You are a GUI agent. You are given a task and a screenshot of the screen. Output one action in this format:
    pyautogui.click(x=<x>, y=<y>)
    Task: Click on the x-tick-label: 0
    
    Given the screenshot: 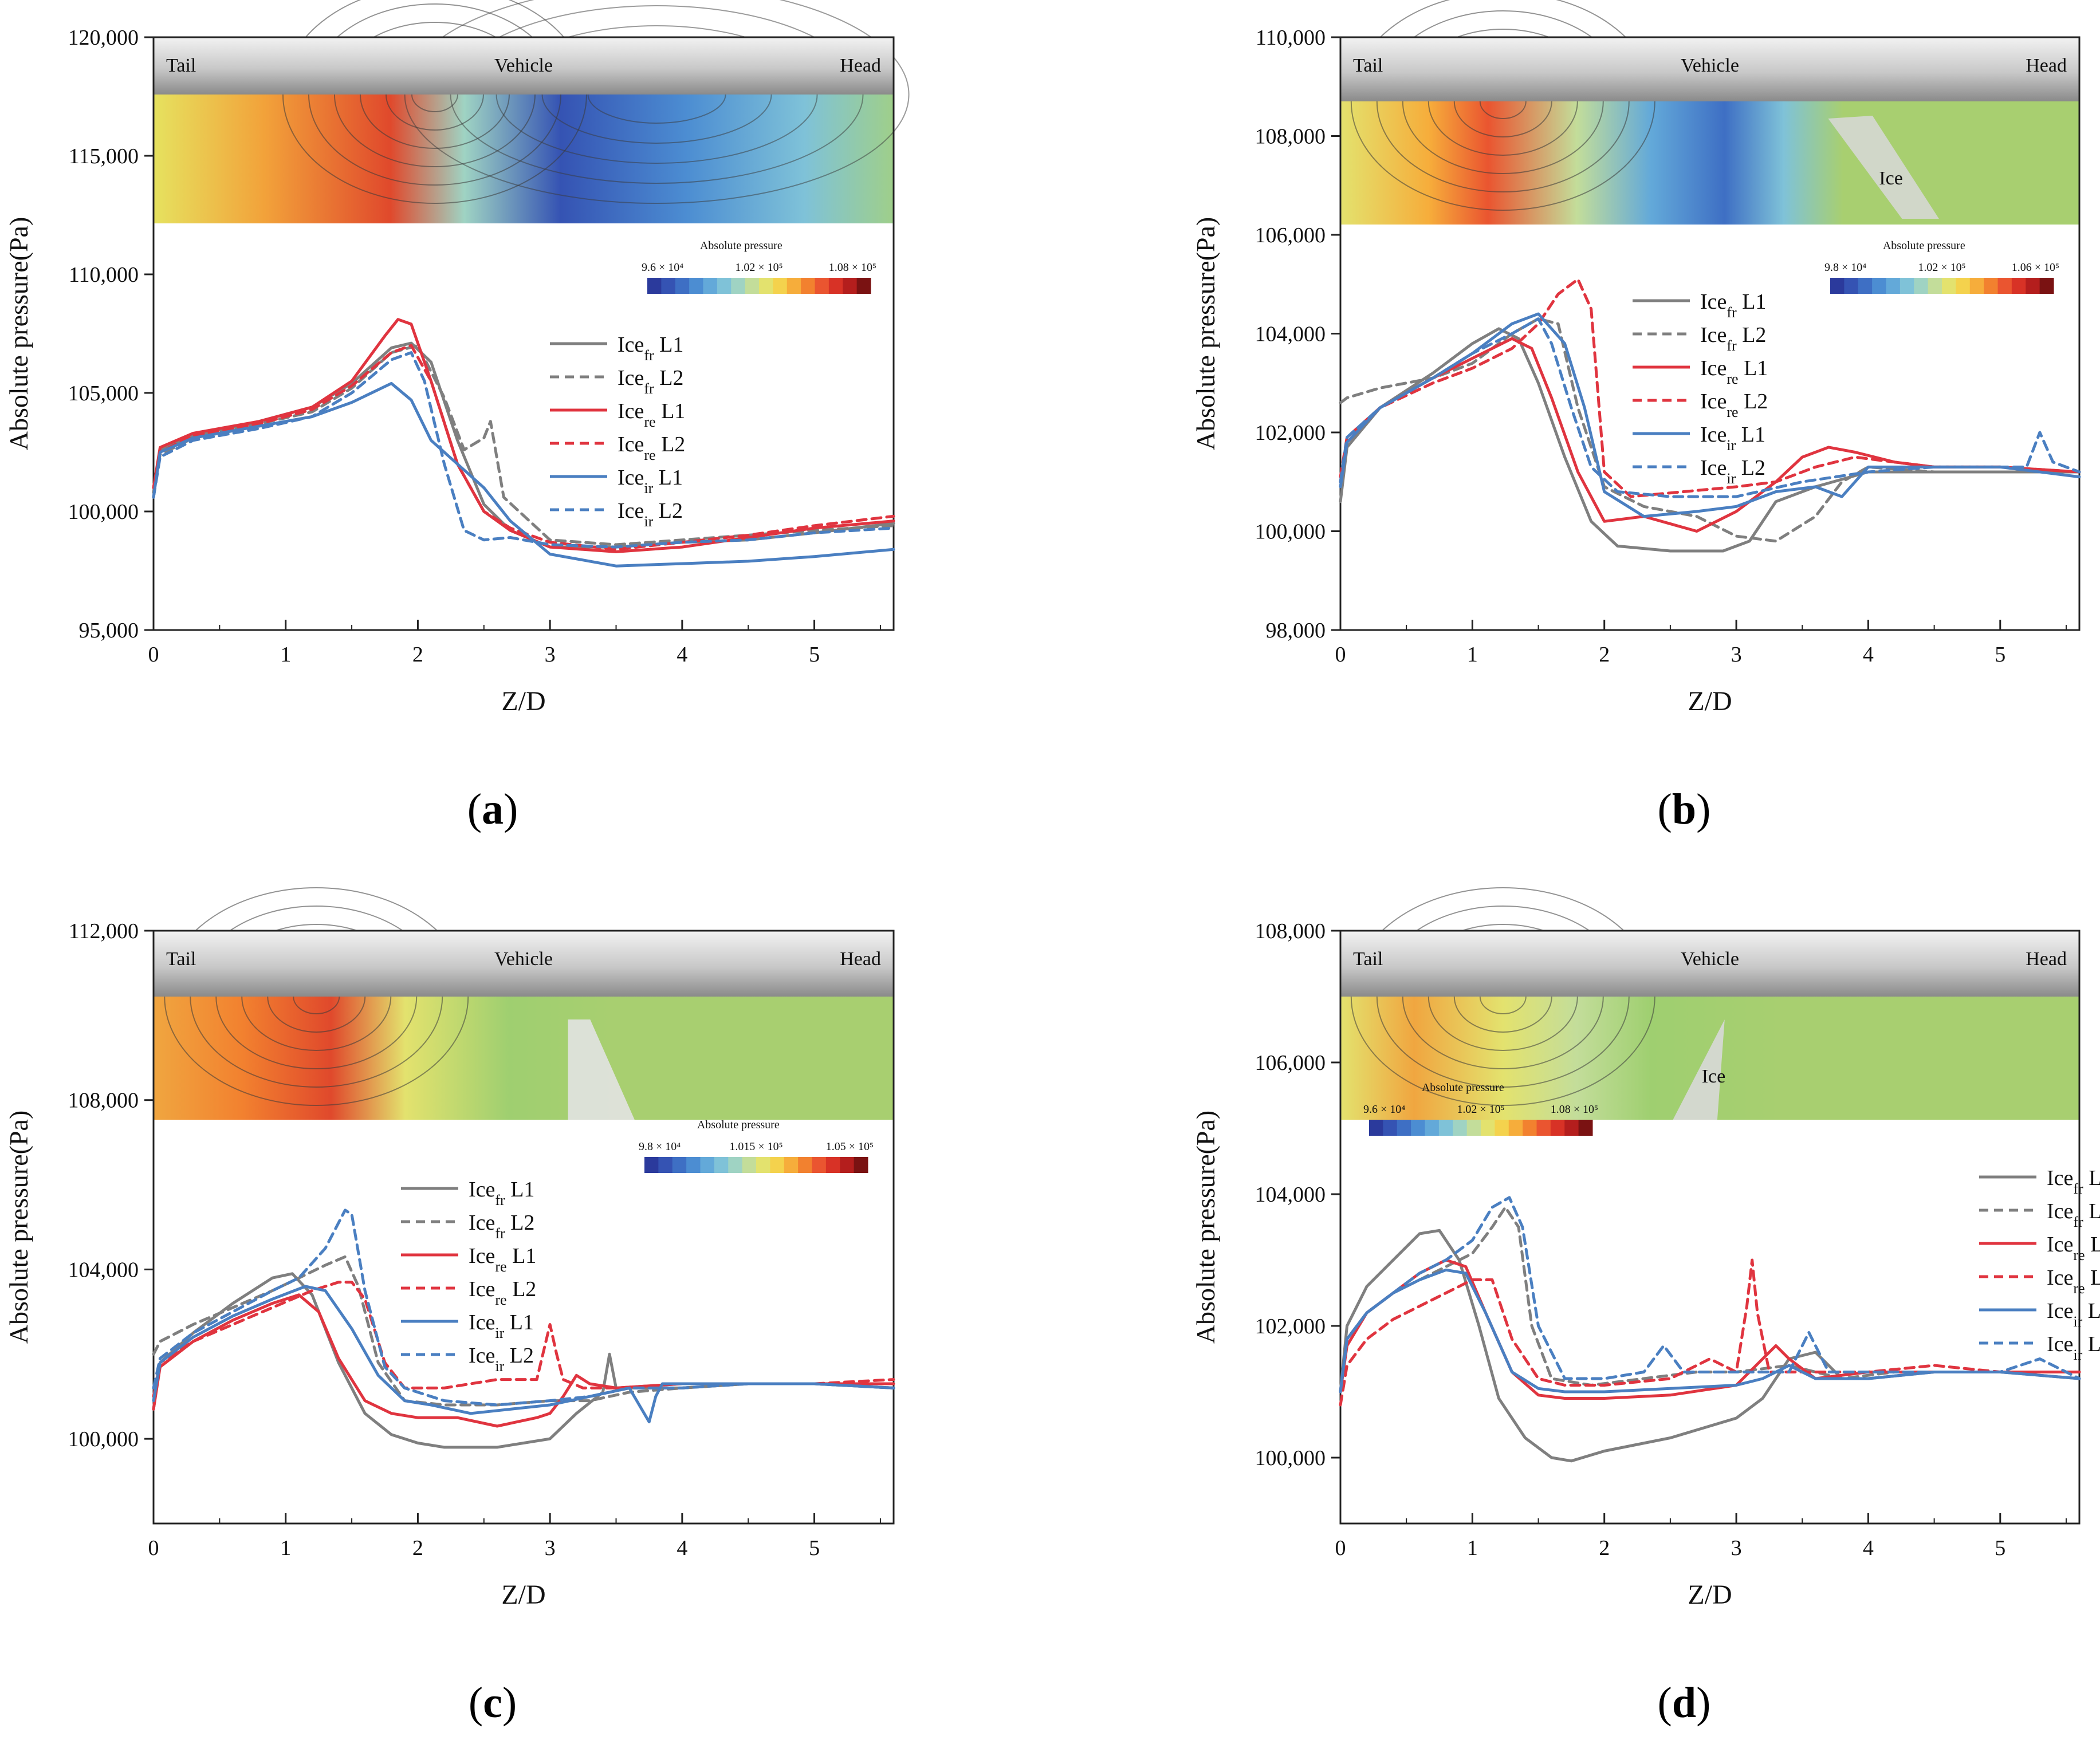 What is the action you would take?
    pyautogui.click(x=153, y=1548)
    